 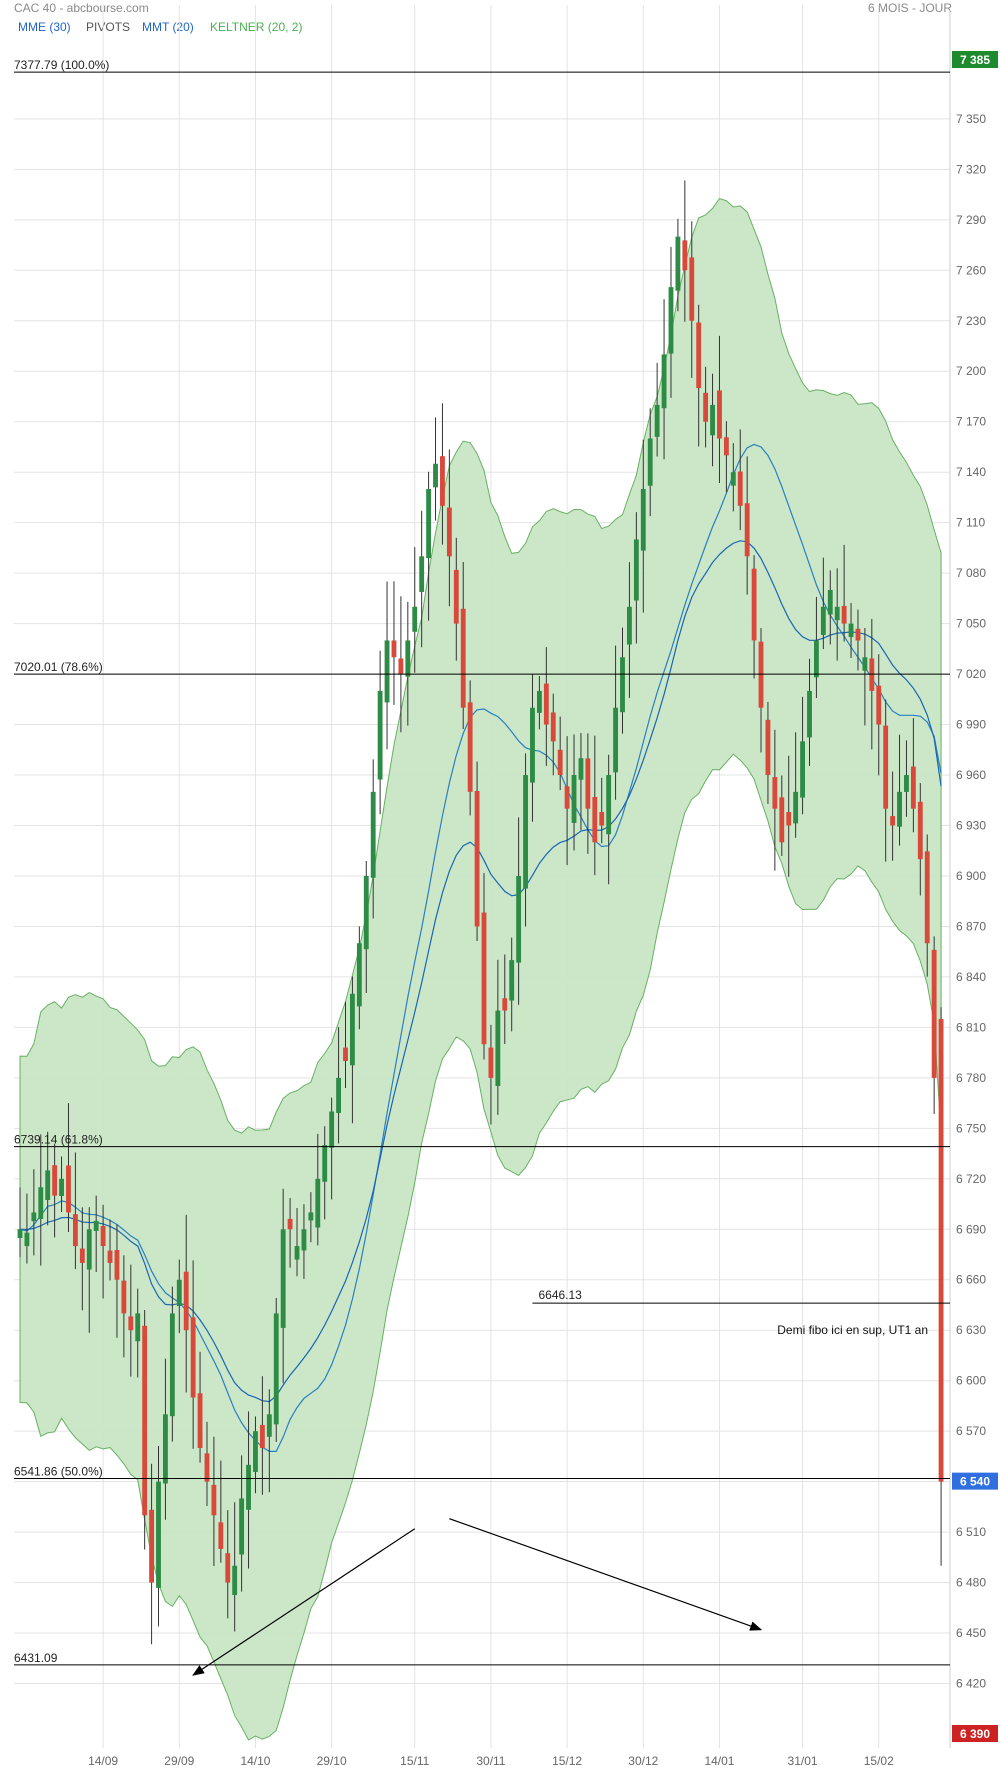 I want to click on y-tick-label: 6 870, so click(x=971, y=926).